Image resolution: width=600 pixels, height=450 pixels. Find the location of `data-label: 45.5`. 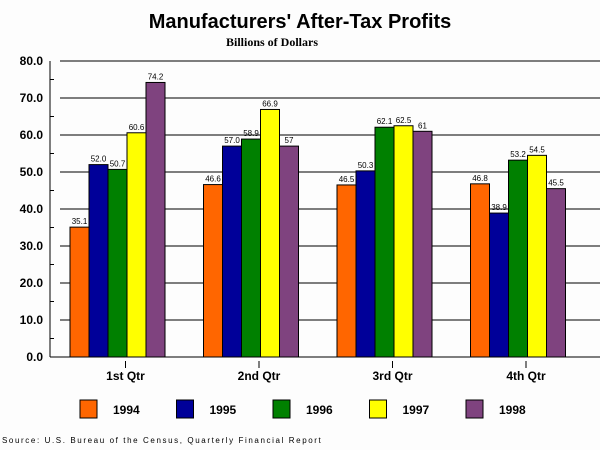

data-label: 45.5 is located at coordinates (556, 183).